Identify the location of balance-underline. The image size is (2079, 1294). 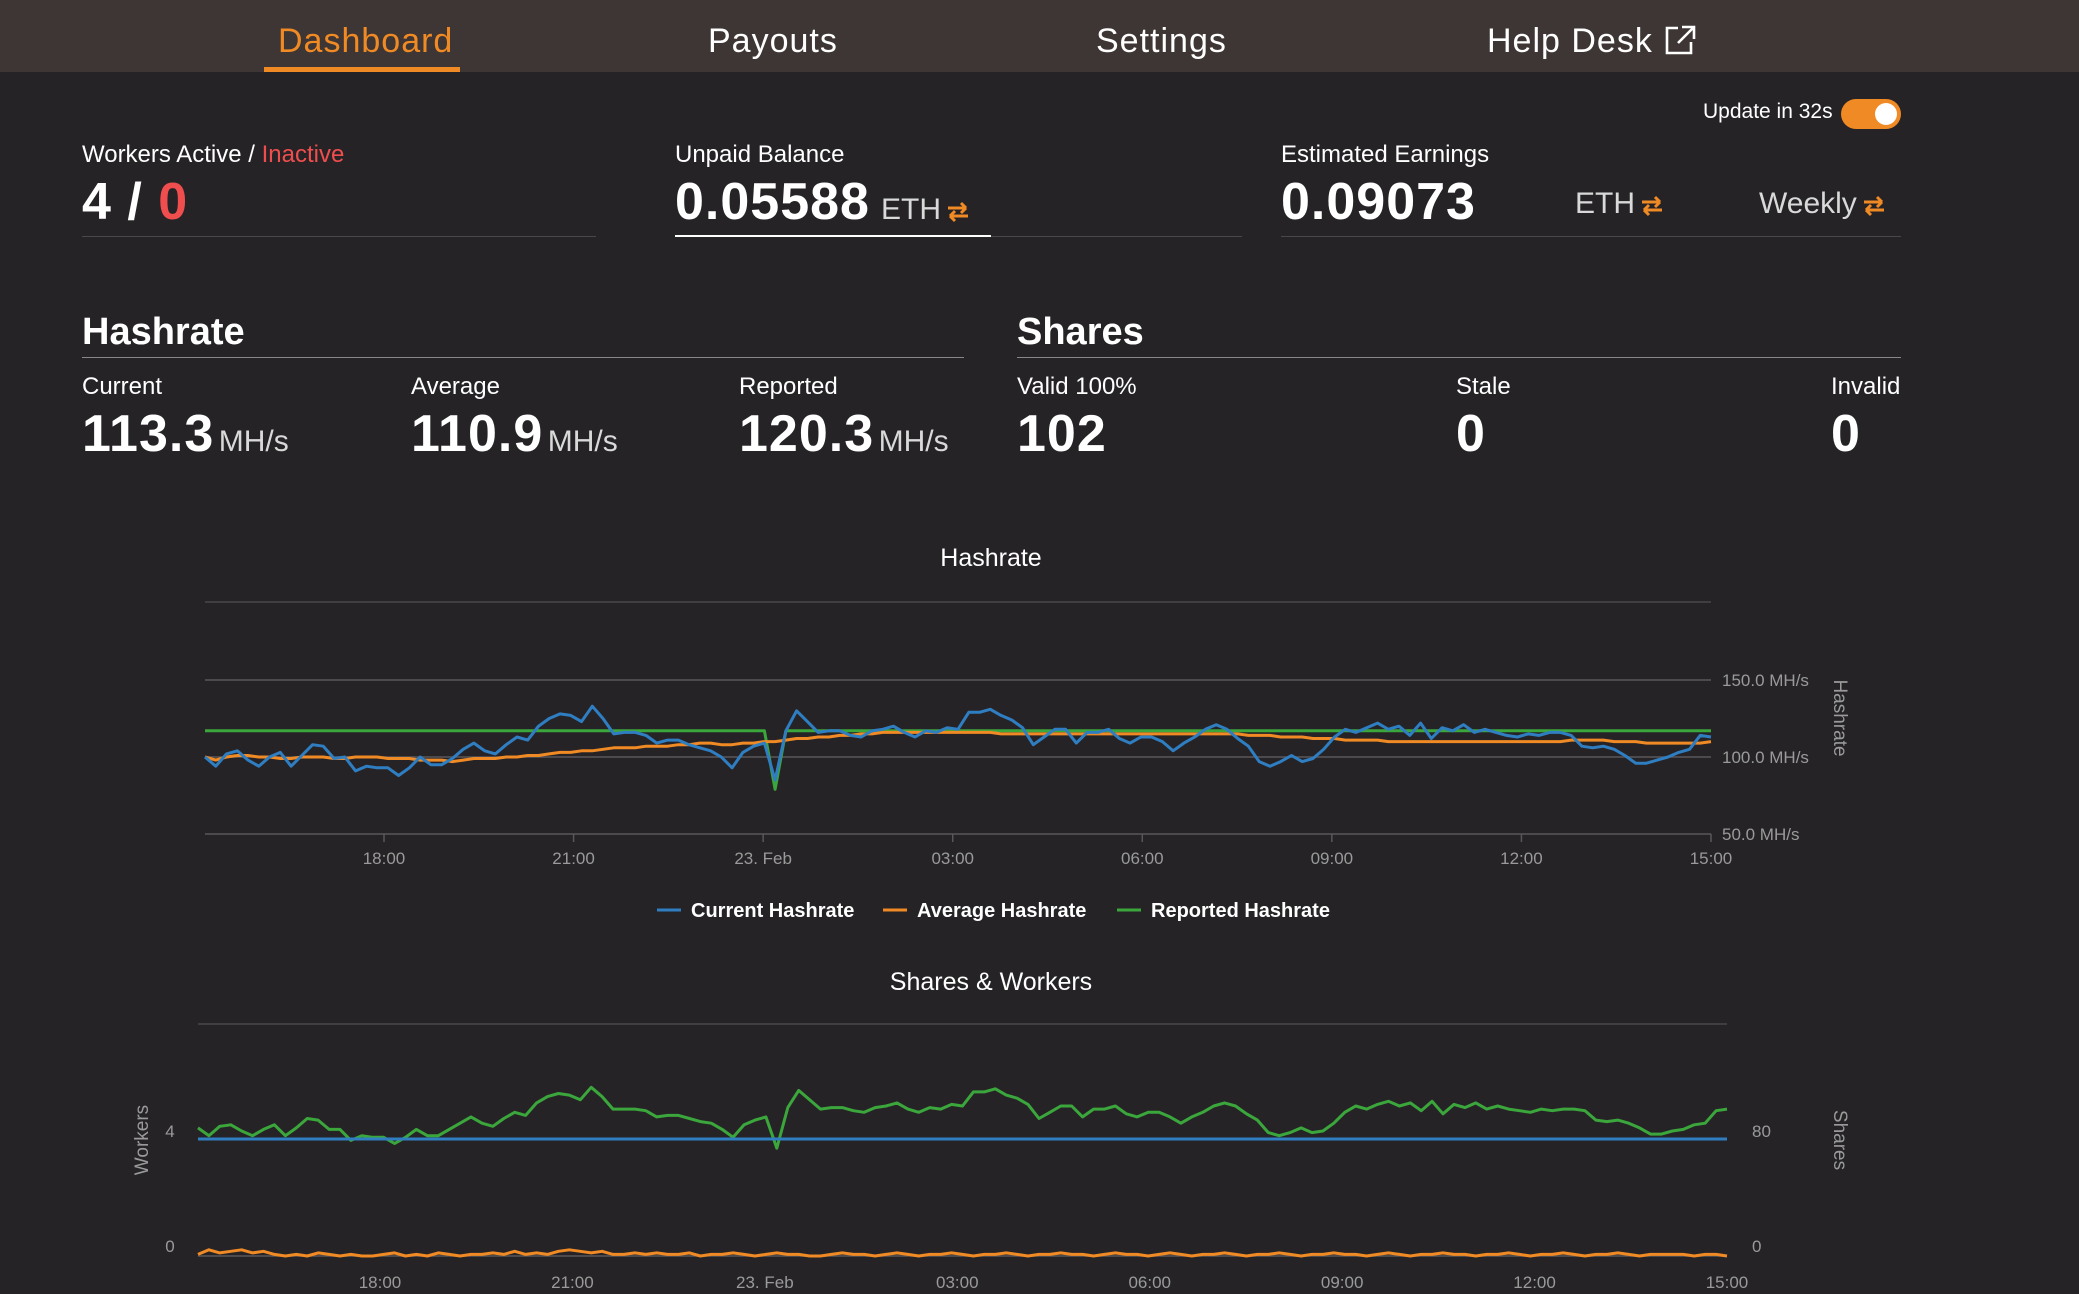
(833, 236).